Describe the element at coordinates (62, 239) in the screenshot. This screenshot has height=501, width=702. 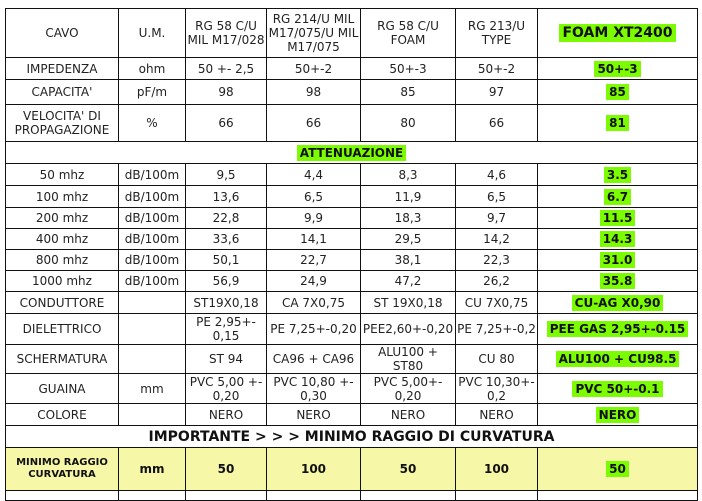
I see `row-label: 400 mhz` at that location.